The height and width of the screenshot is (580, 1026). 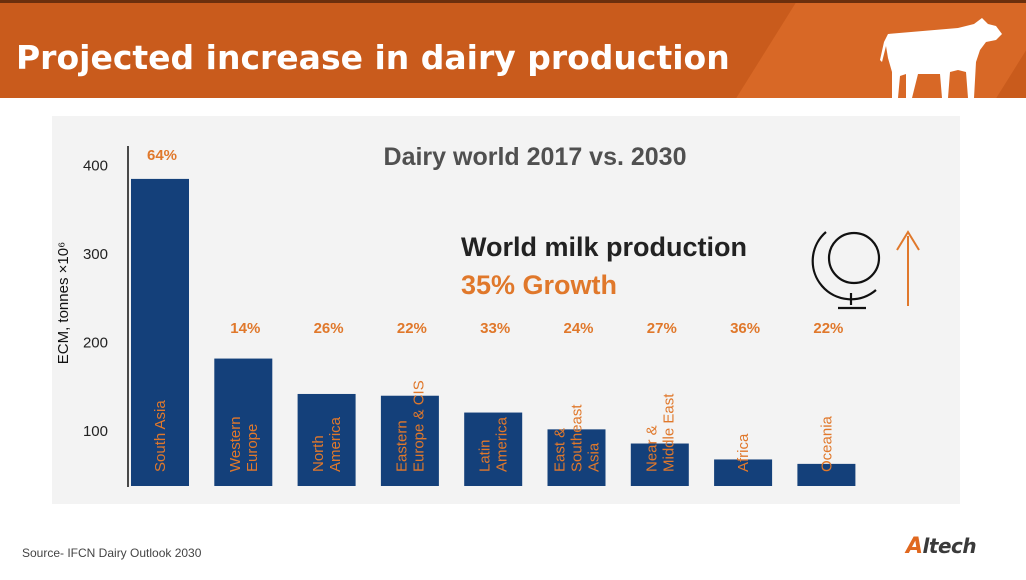 I want to click on category-label: South Asia, so click(x=160, y=436).